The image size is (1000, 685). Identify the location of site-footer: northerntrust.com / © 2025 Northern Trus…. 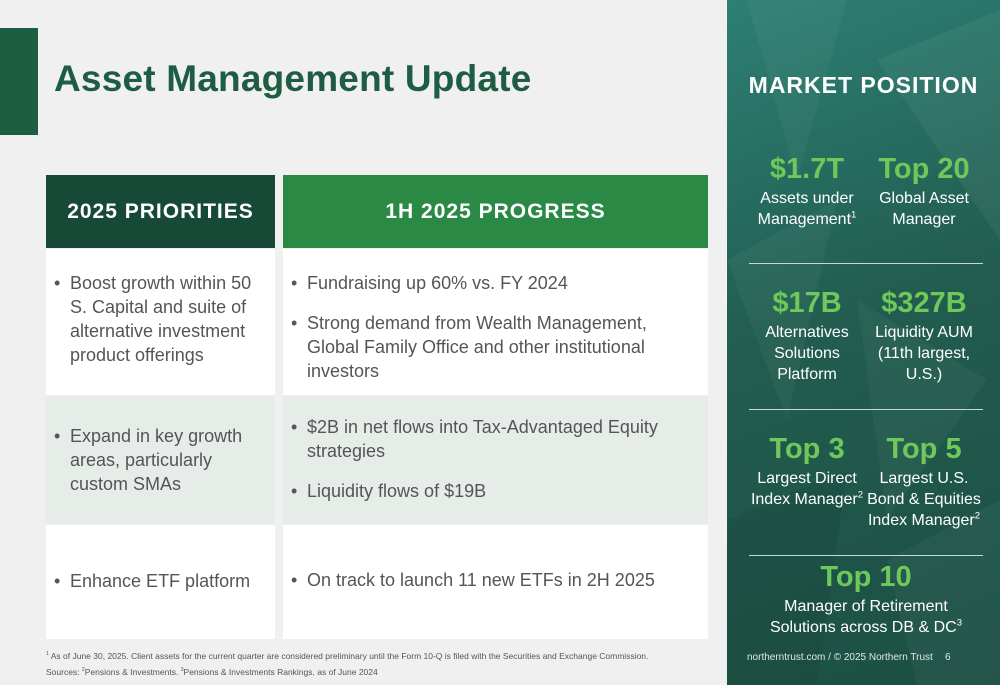
(840, 657).